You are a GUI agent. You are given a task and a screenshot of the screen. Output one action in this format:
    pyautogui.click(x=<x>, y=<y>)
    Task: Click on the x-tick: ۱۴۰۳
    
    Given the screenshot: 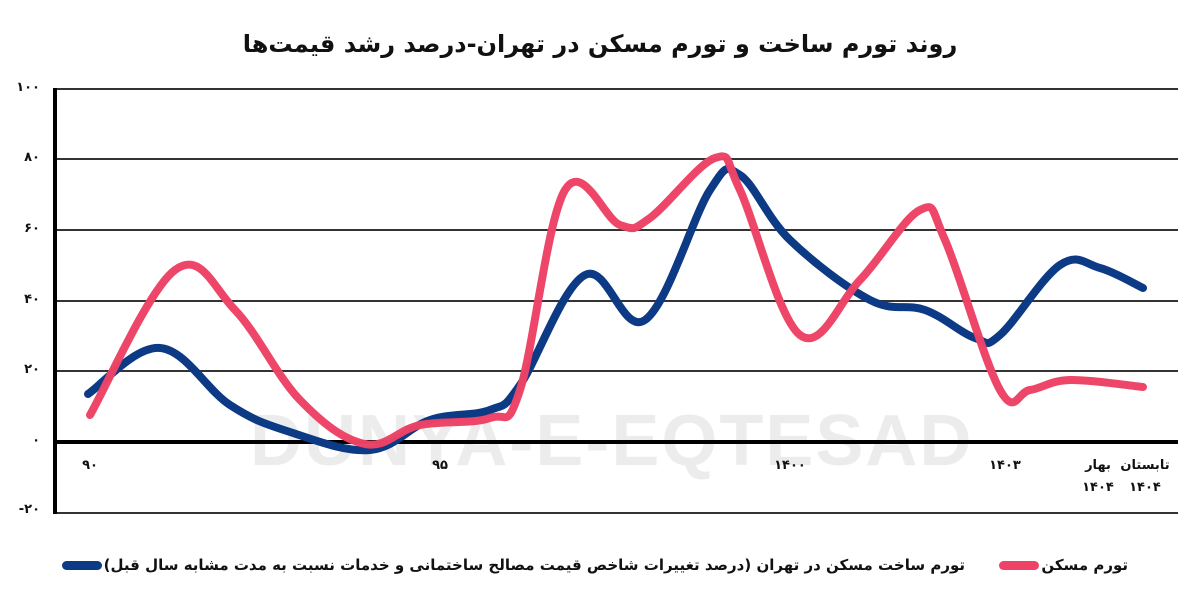 What is the action you would take?
    pyautogui.click(x=1005, y=465)
    